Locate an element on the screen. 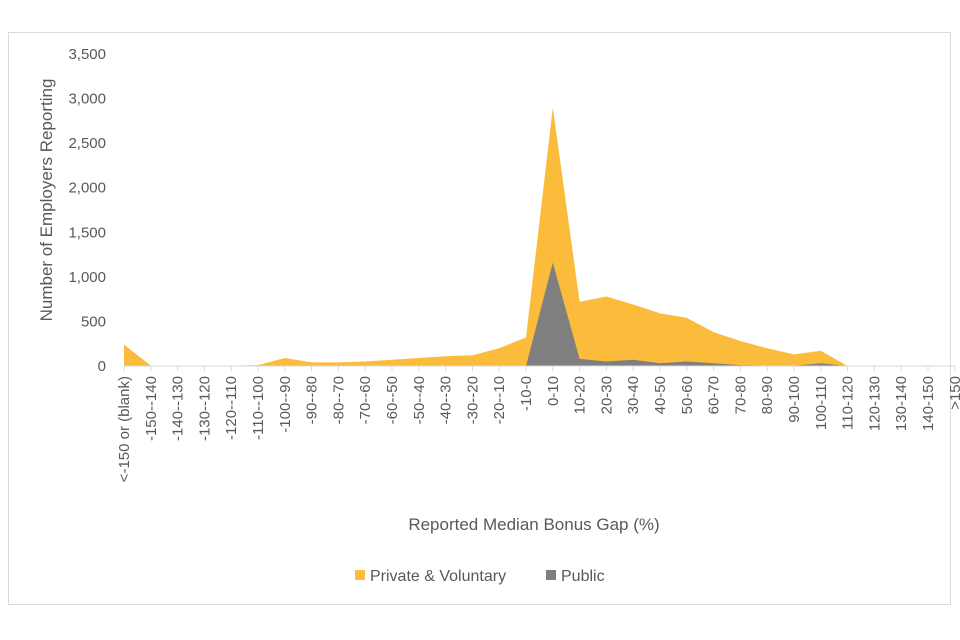 The width and height of the screenshot is (960, 640). x-tick-label: 0-10 is located at coordinates (553, 391).